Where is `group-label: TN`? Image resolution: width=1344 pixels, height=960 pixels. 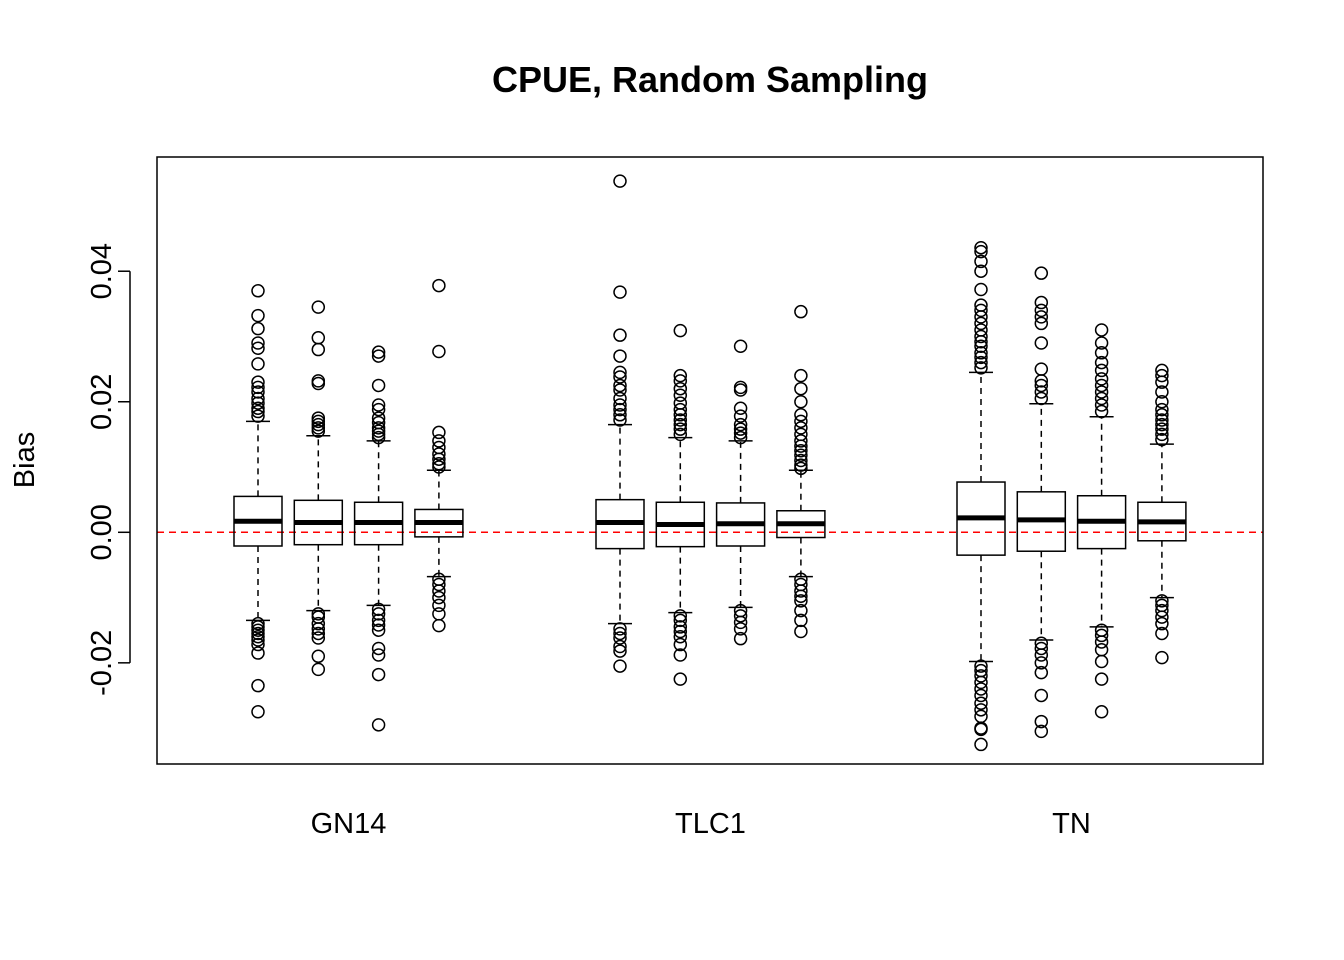
group-label: TN is located at coordinates (1071, 824).